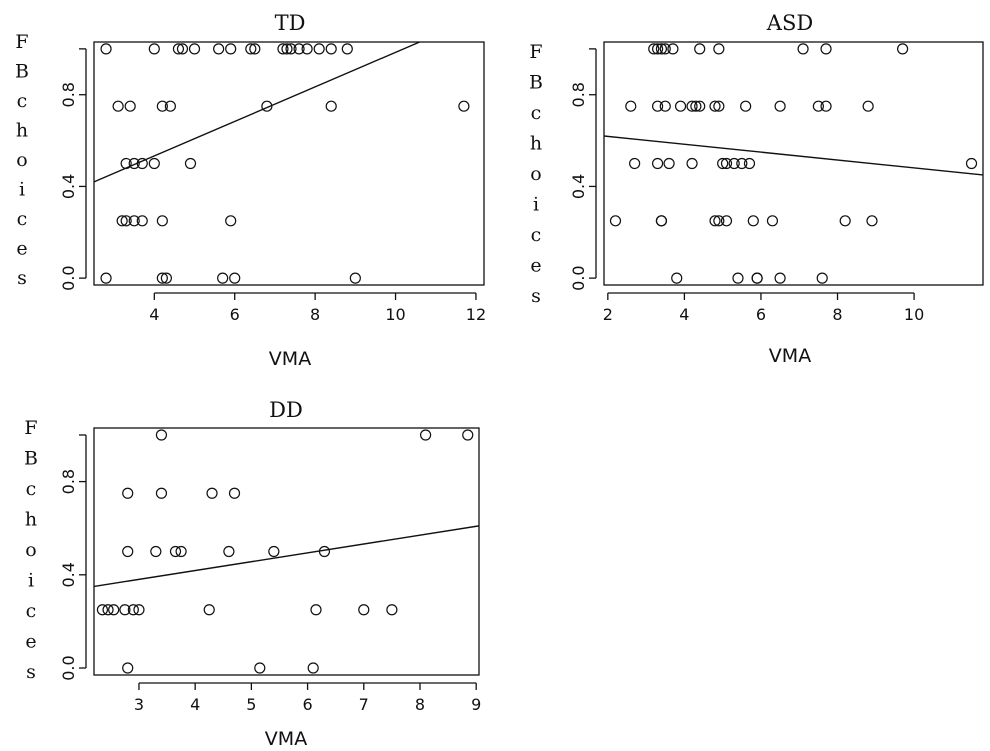  Describe the element at coordinates (286, 556) in the screenshot. I see `regression-line` at that location.